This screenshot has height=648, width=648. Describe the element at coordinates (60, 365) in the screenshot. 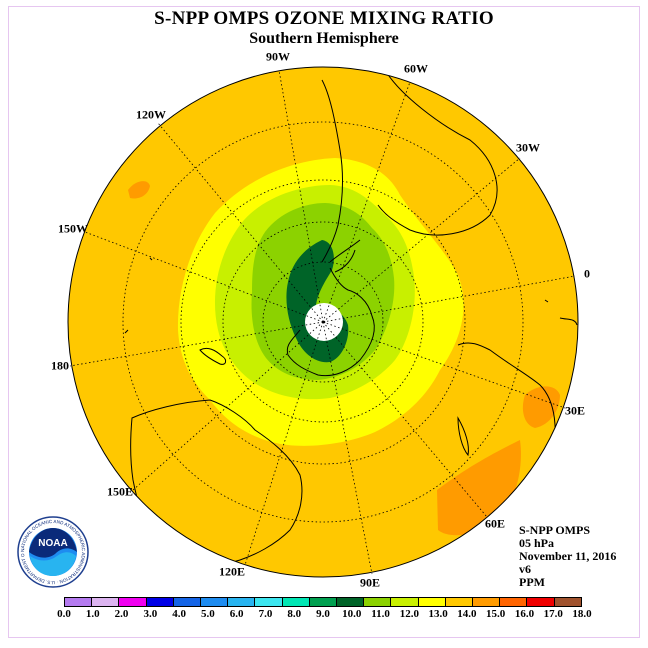

I see `longitude-label: 180` at that location.